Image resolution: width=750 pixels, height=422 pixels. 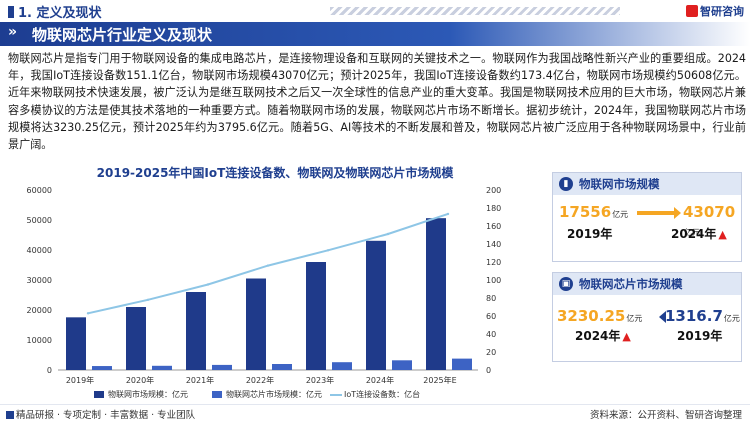 What do you see at coordinates (590, 234) in the screenshot?
I see `start-year: 2019年` at bounding box center [590, 234].